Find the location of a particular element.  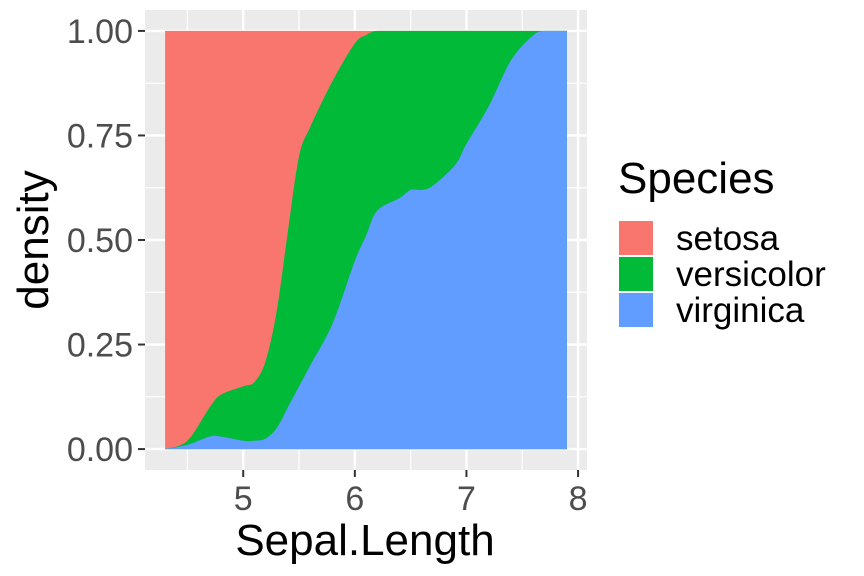

y-tick-label: 0.50 is located at coordinates (100, 241).